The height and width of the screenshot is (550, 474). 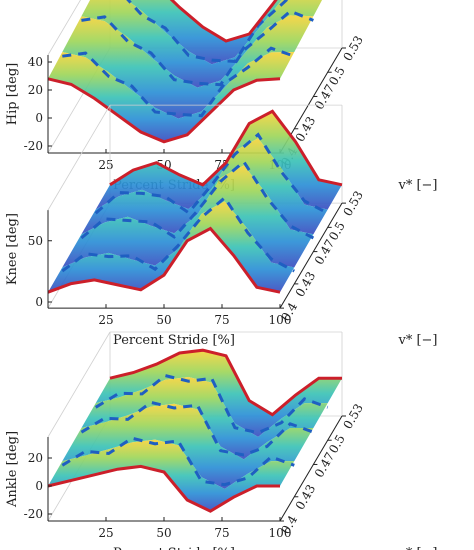 What do you see at coordinates (35, 241) in the screenshot?
I see `z-tick-label: 50` at bounding box center [35, 241].